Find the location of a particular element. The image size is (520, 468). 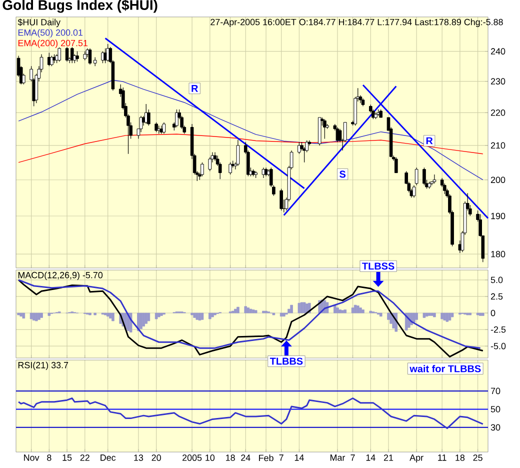

chart-title: MACD(12,26,9) -5.70 is located at coordinates (60, 276).